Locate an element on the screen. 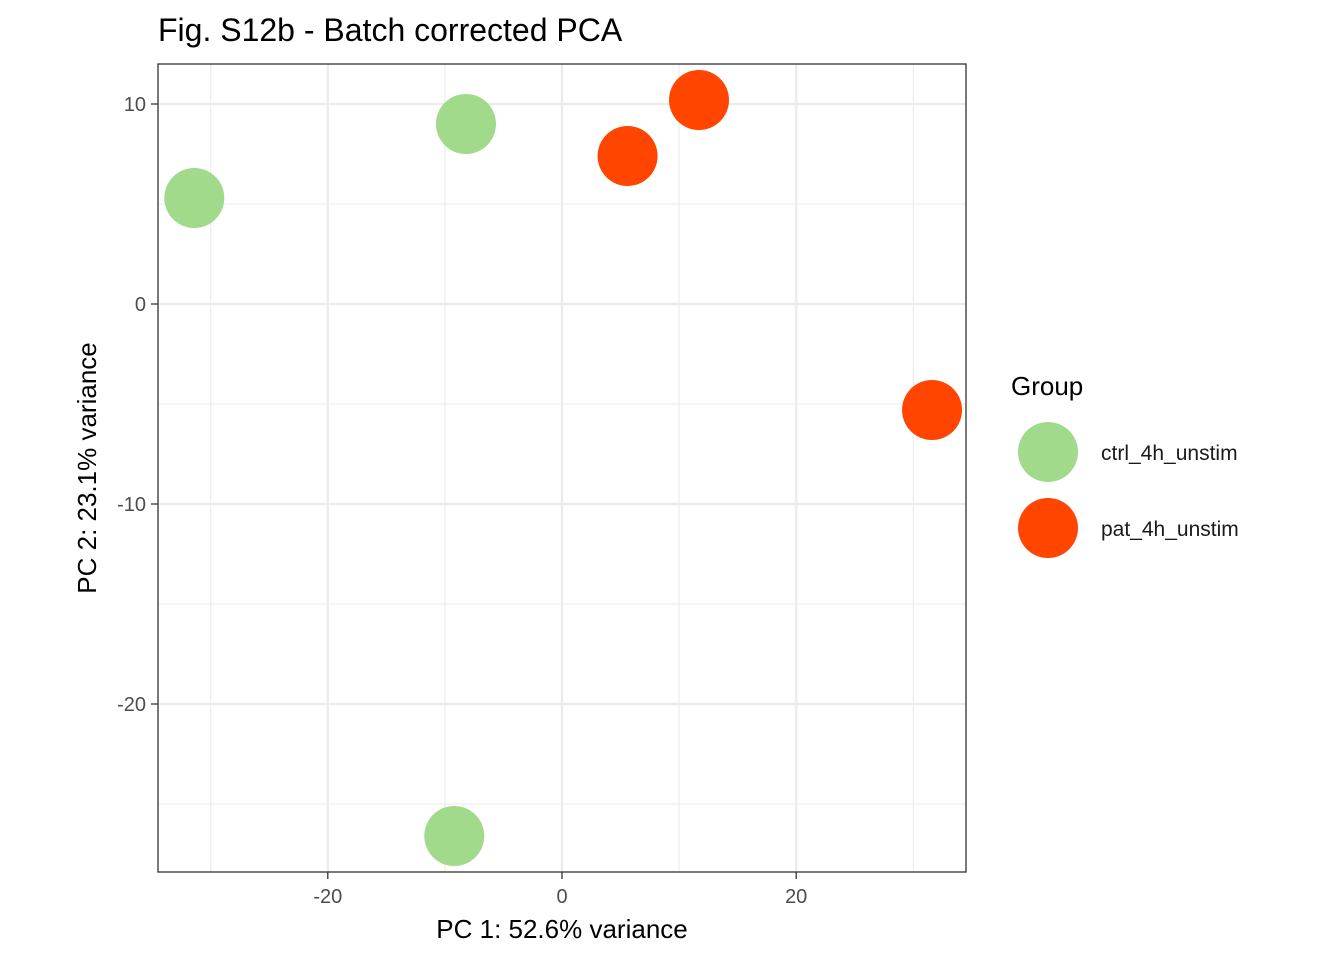 Image resolution: width=1344 pixels, height=960 pixels. legend: Group ctrl_4h_unstim pat_4h_unstim is located at coordinates (1125, 464).